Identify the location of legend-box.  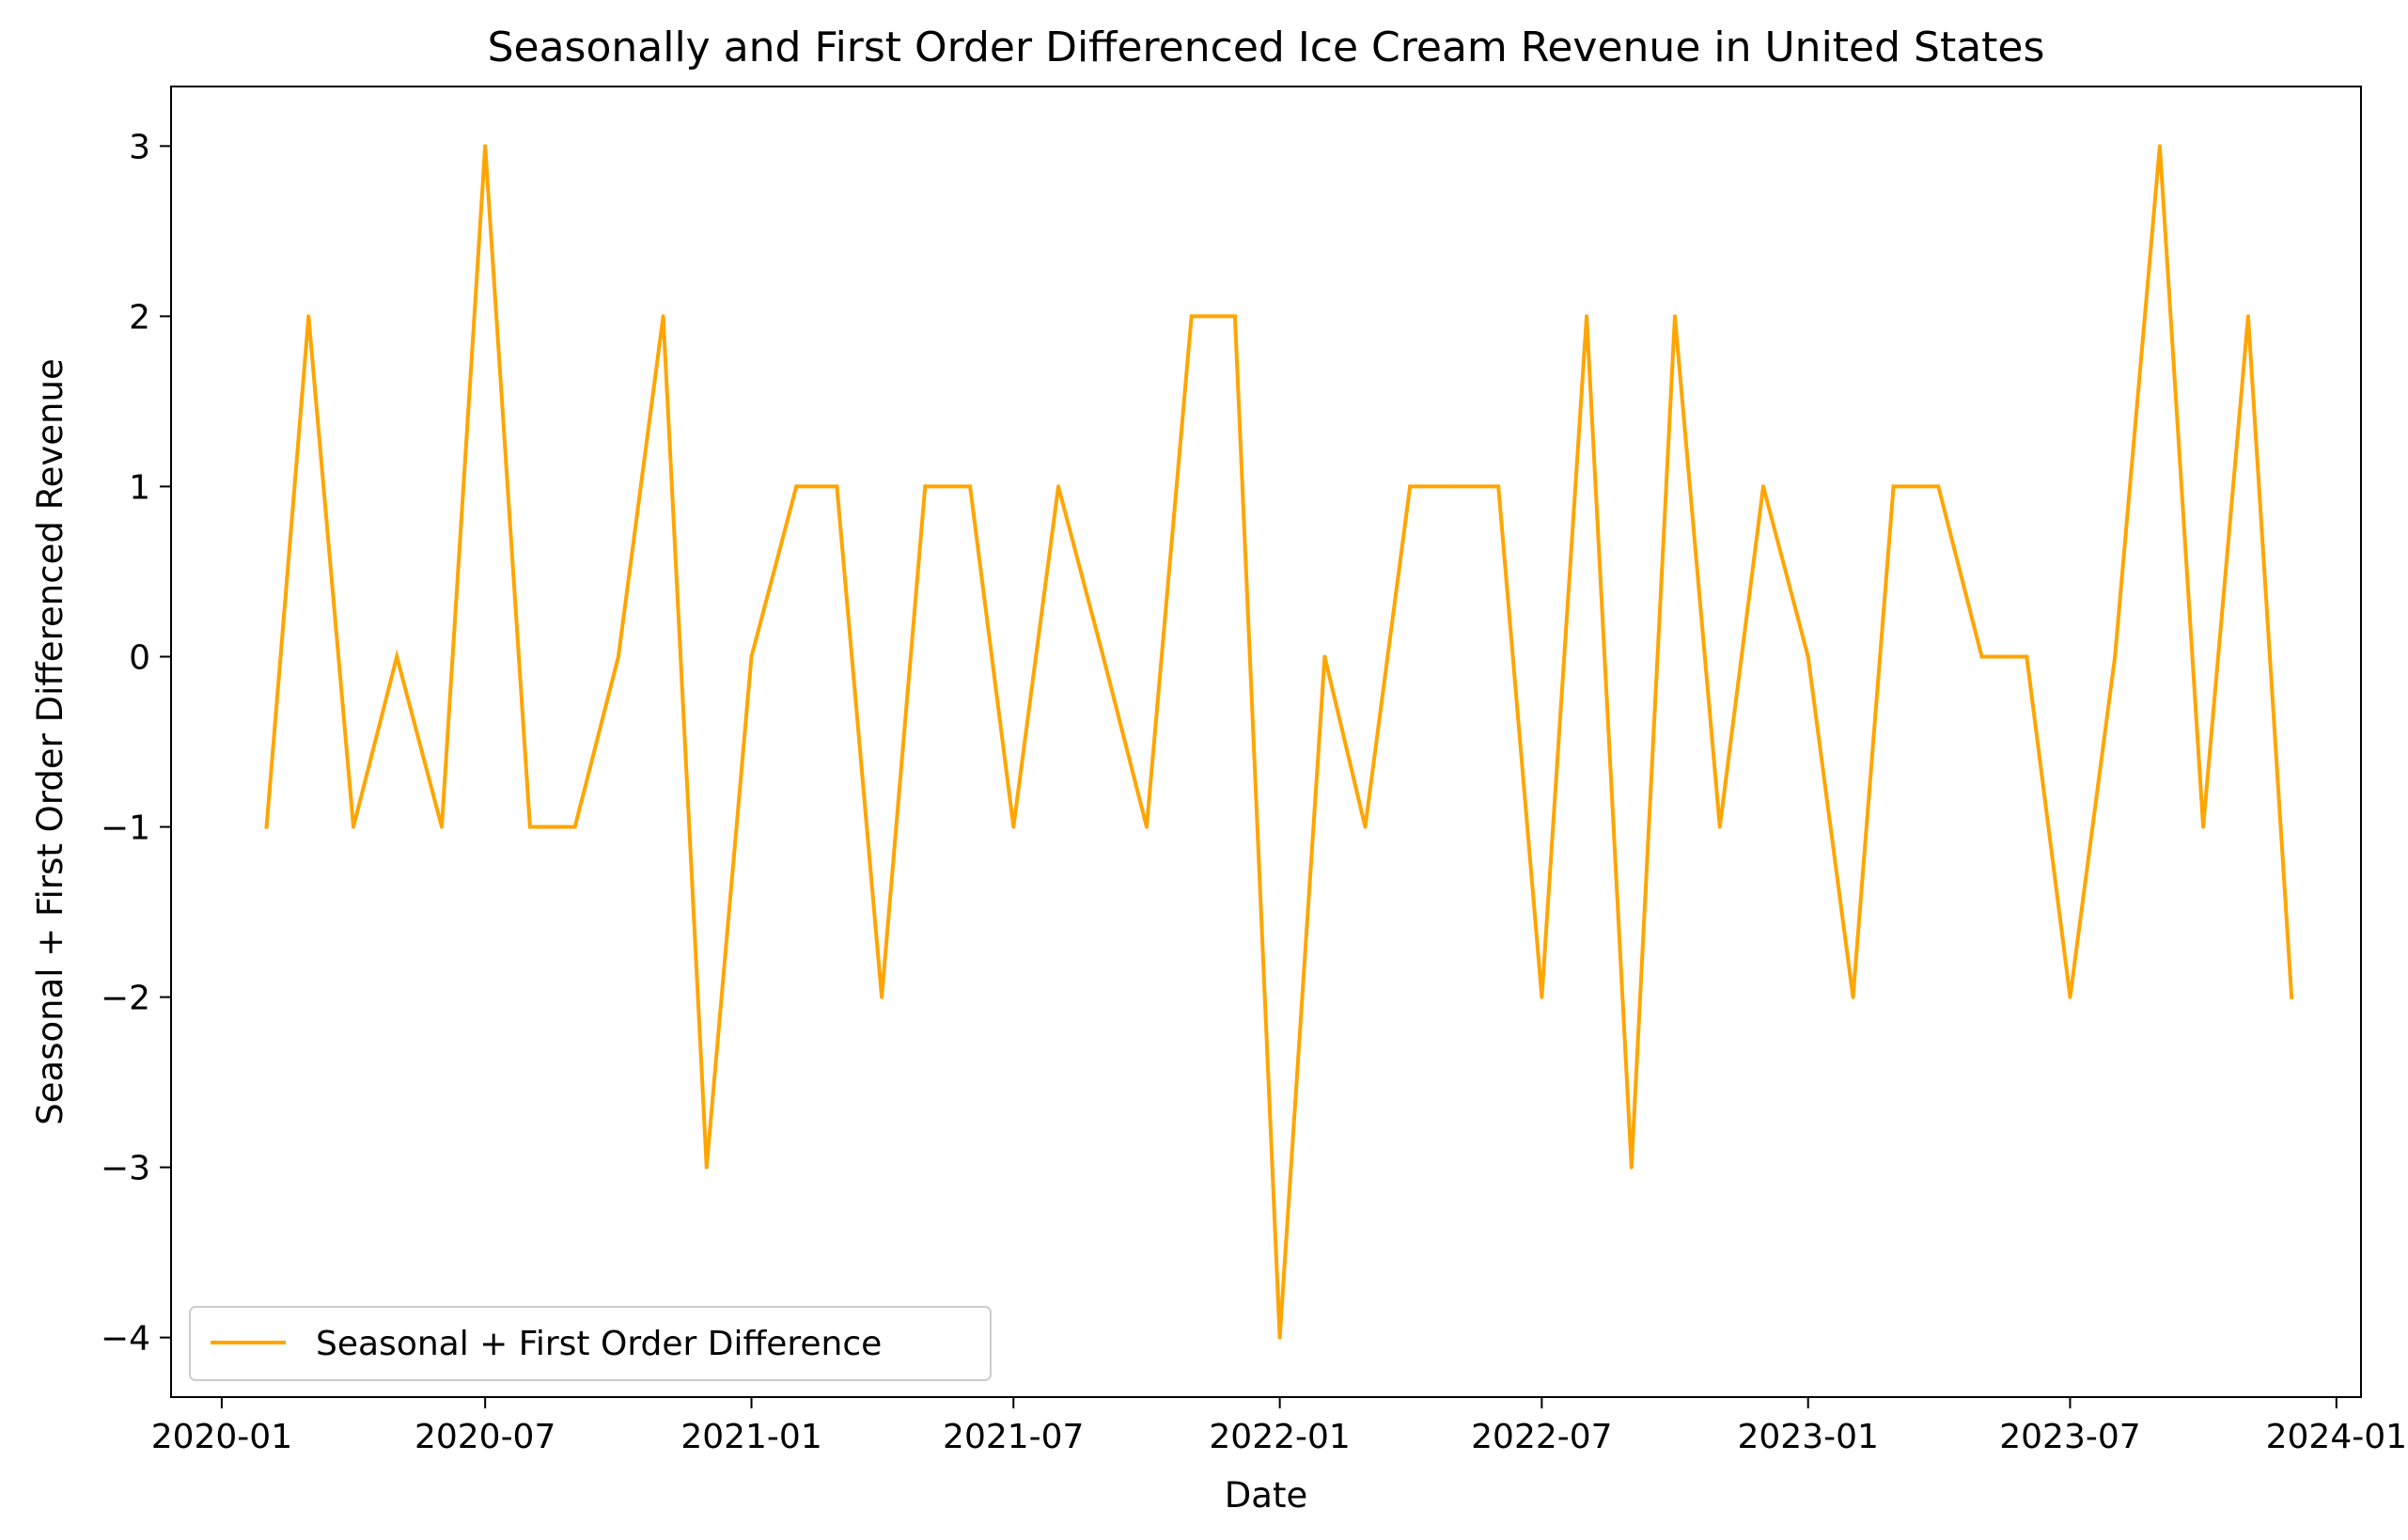
(590, 1343).